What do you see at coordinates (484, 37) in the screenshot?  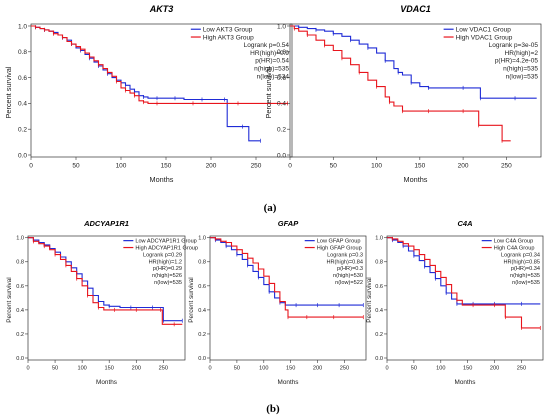 I see `legend-entry: High VDAC1 Group` at bounding box center [484, 37].